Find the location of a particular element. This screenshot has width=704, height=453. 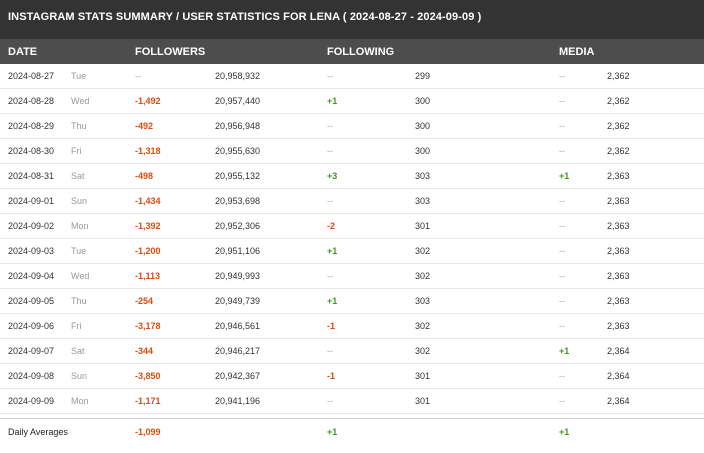

avg-following-change: +1 is located at coordinates (332, 432).